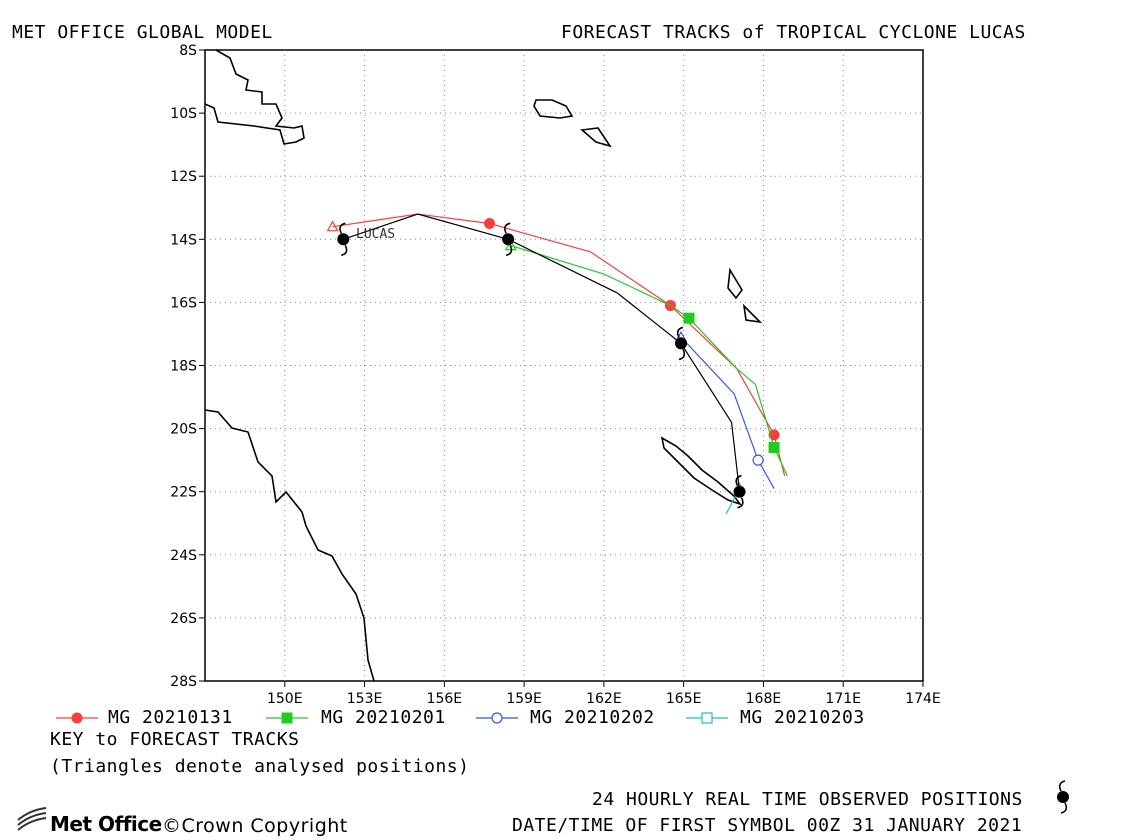 Image resolution: width=1130 pixels, height=840 pixels. I want to click on met-office-logo-icon, so click(32, 819).